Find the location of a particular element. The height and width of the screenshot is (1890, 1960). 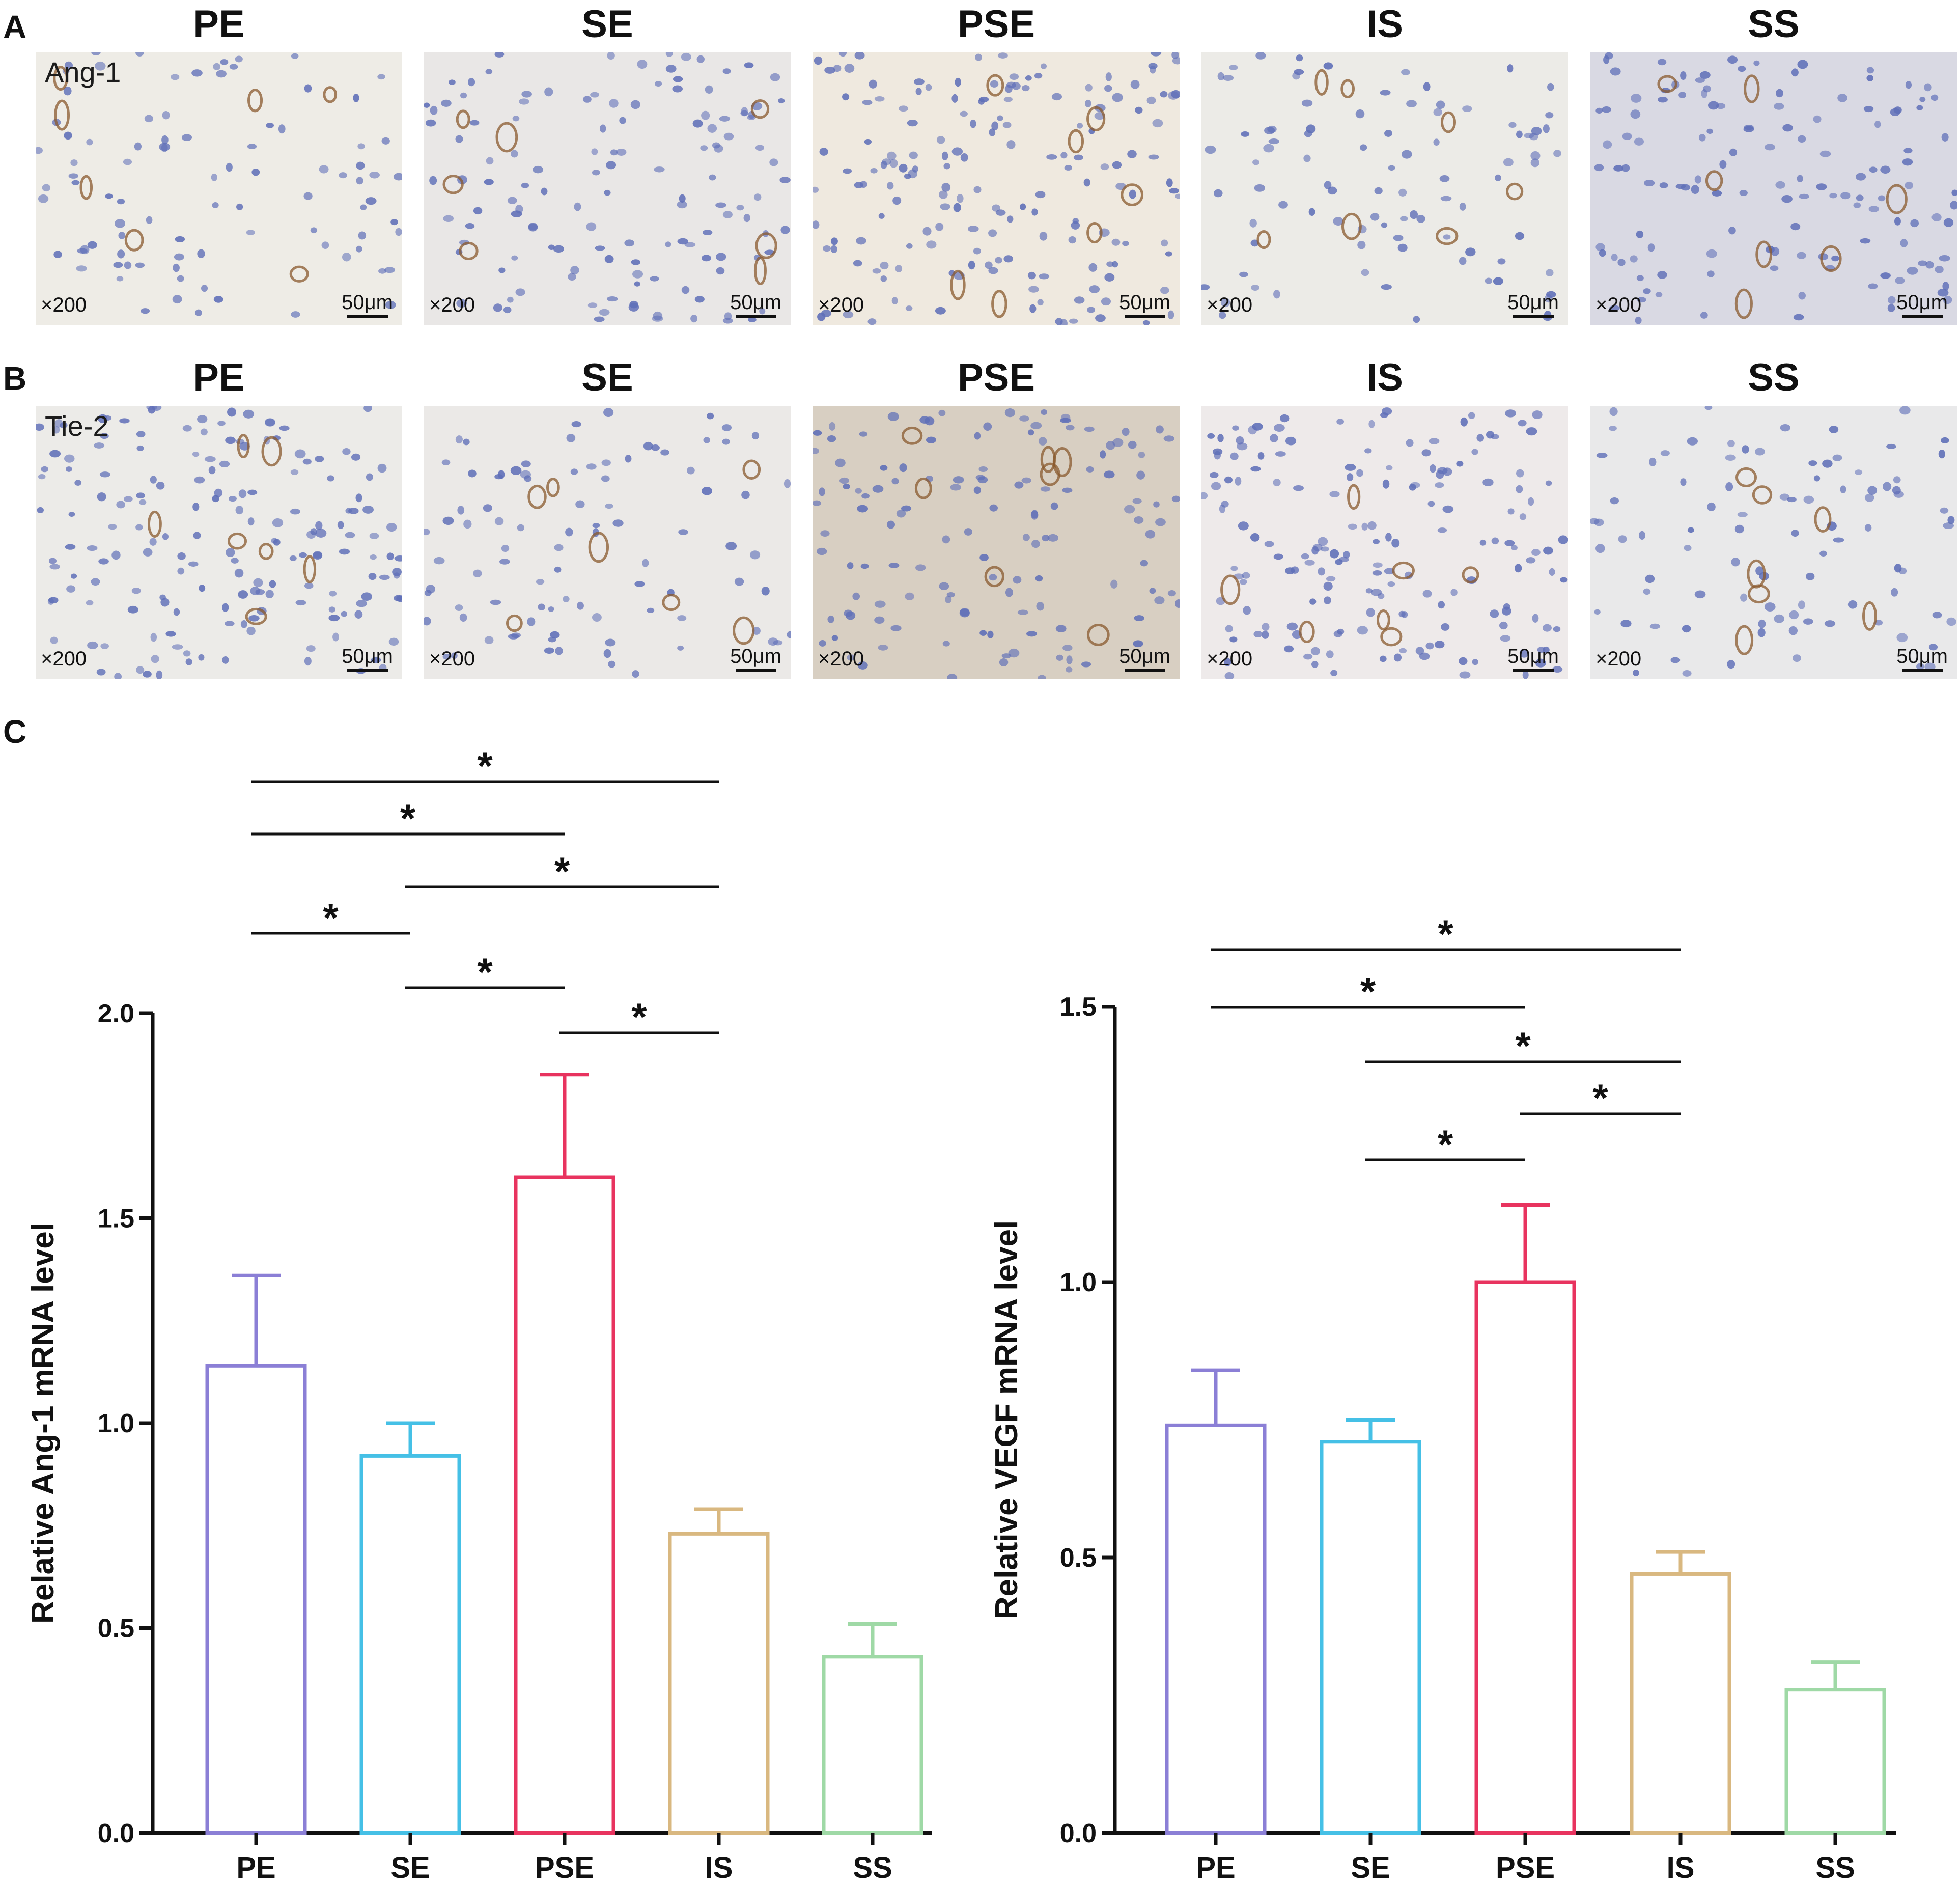

stain-label-tie2: Tie-2 is located at coordinates (77, 426).